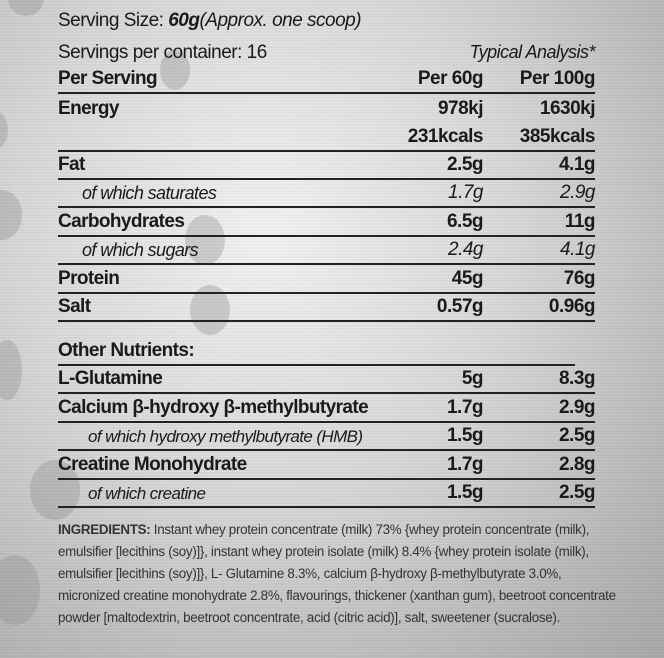 Image resolution: width=664 pixels, height=658 pixels. What do you see at coordinates (327, 79) in the screenshot?
I see `column-header-row: Per Serving Per 60g Per 100g` at bounding box center [327, 79].